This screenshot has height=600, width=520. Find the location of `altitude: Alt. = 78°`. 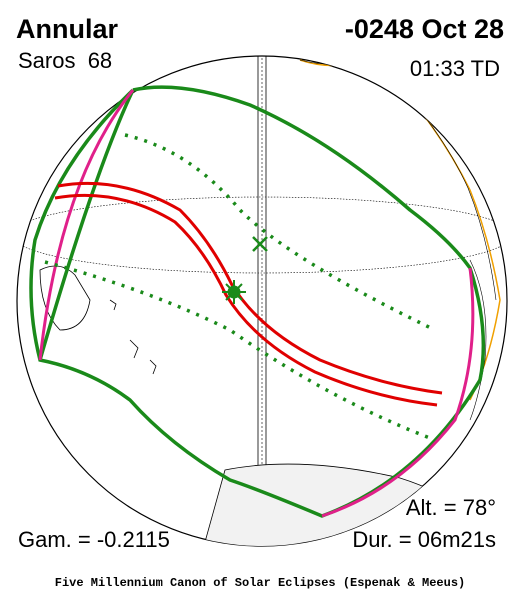

altitude: Alt. = 78° is located at coordinates (451, 507).